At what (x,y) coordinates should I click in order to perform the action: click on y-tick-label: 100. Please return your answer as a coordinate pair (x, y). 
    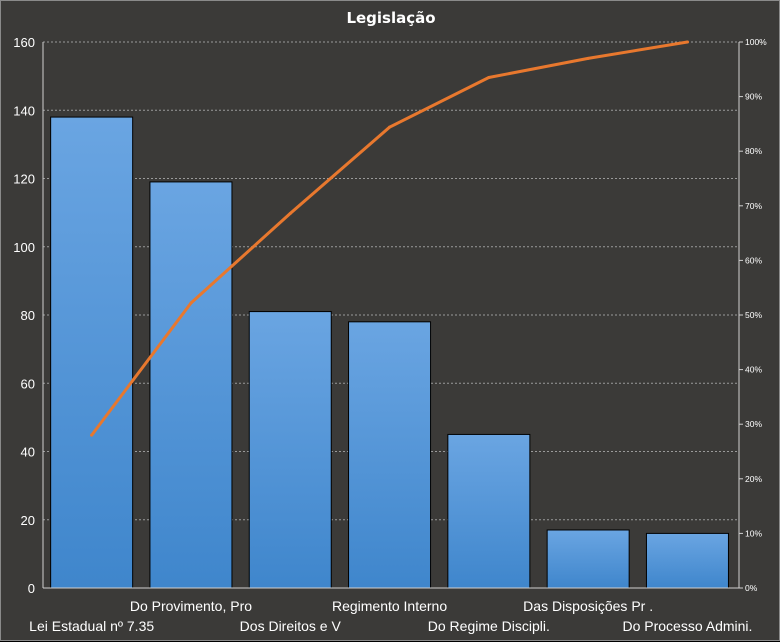
    Looking at the image, I should click on (24, 247).